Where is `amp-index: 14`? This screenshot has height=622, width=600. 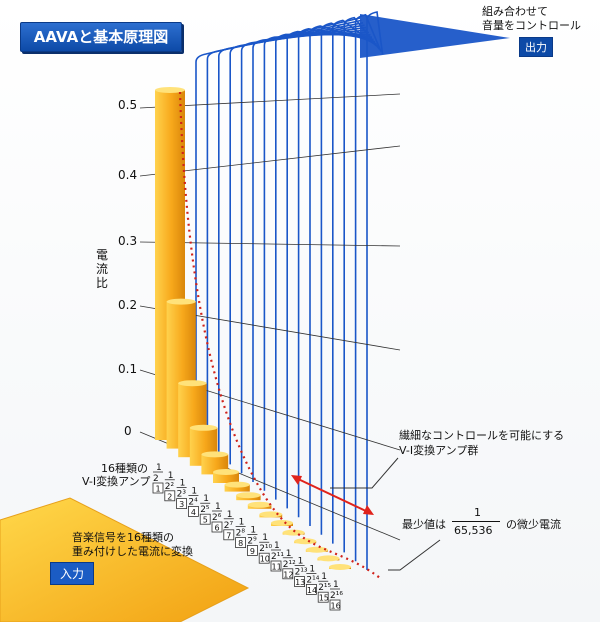 amp-index: 14 is located at coordinates (312, 590).